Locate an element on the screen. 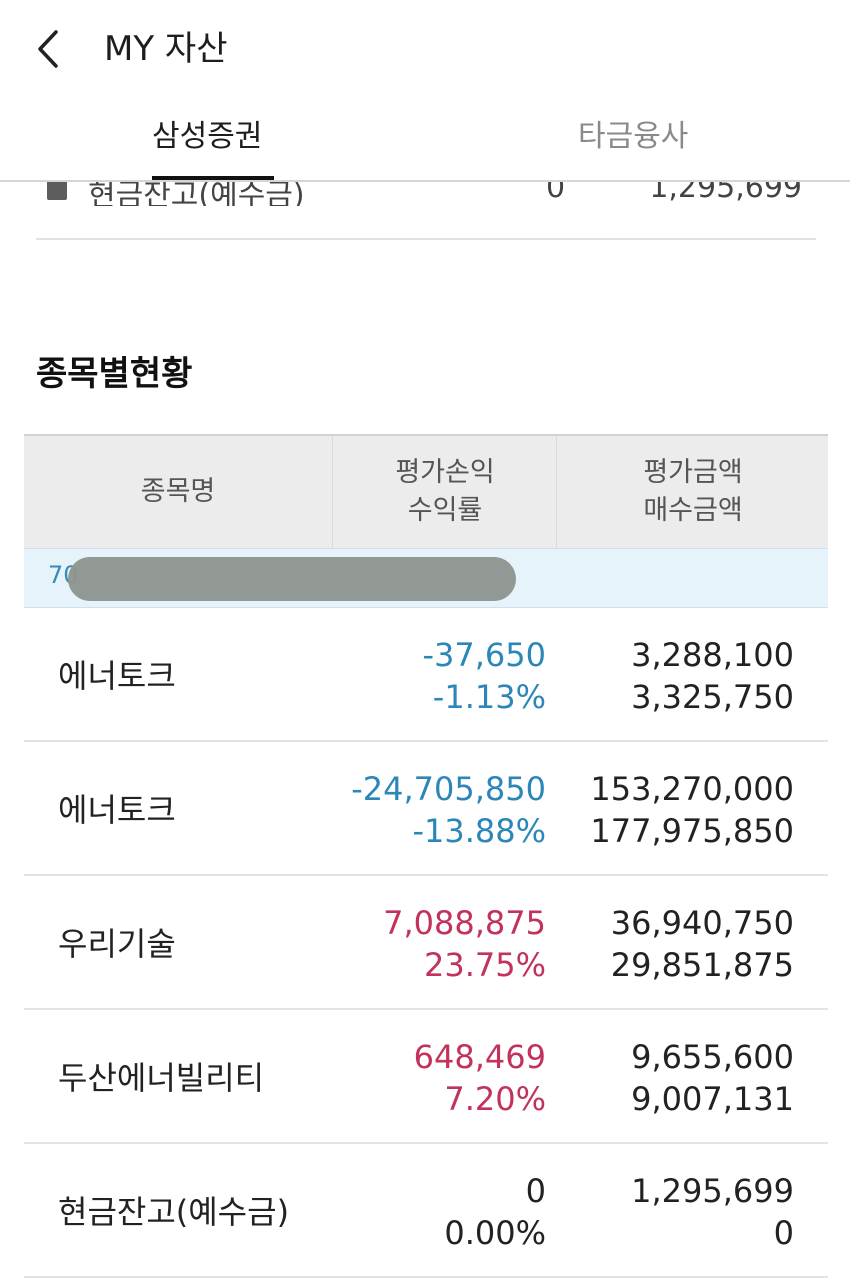  chevron-left-icon is located at coordinates (48, 49).